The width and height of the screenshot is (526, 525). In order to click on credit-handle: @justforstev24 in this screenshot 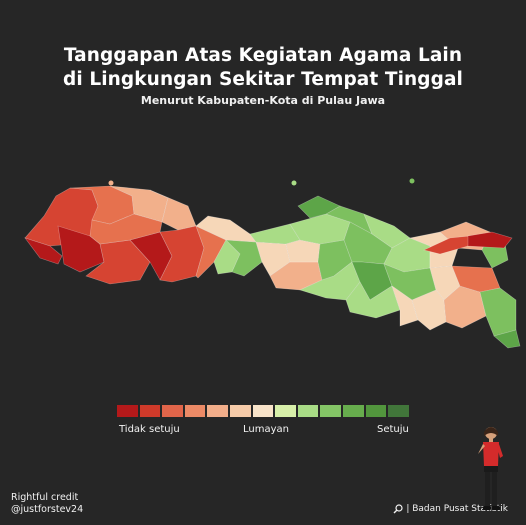, I will do `click(47, 509)`.